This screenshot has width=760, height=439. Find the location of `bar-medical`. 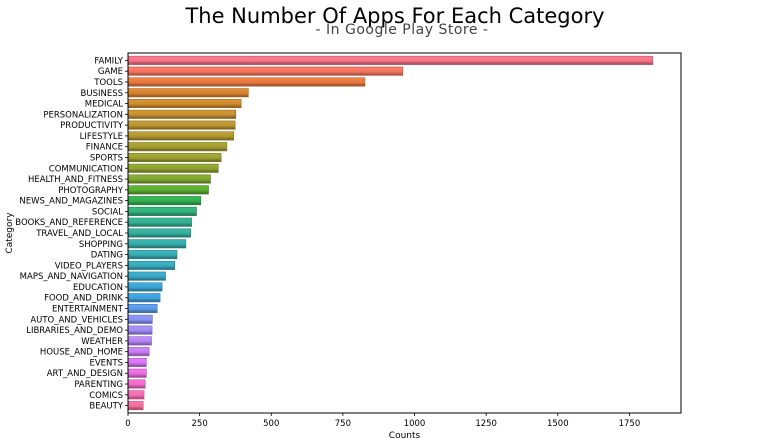

bar-medical is located at coordinates (184, 104).